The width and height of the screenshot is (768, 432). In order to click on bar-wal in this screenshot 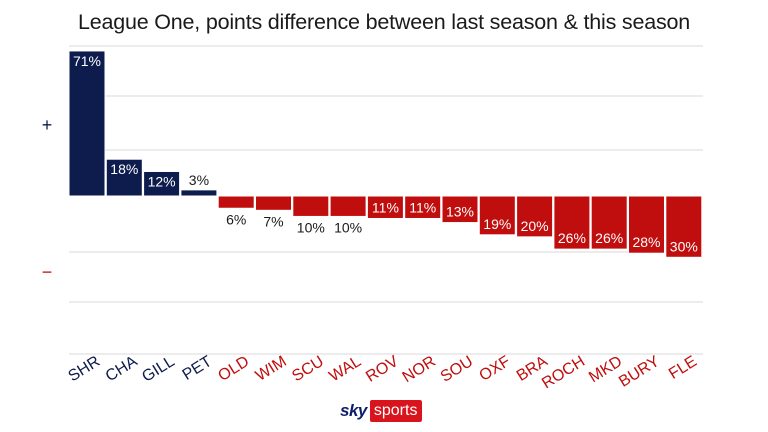, I will do `click(348, 206)`.